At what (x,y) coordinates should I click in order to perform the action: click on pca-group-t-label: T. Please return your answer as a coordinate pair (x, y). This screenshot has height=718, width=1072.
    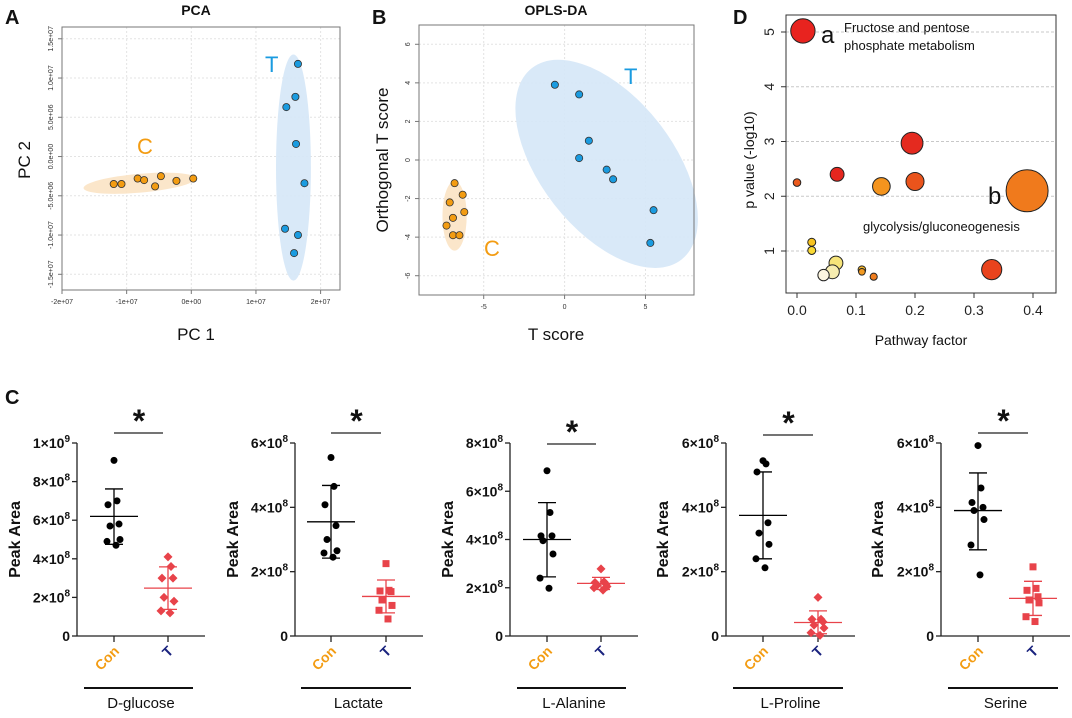
    Looking at the image, I should click on (271, 64).